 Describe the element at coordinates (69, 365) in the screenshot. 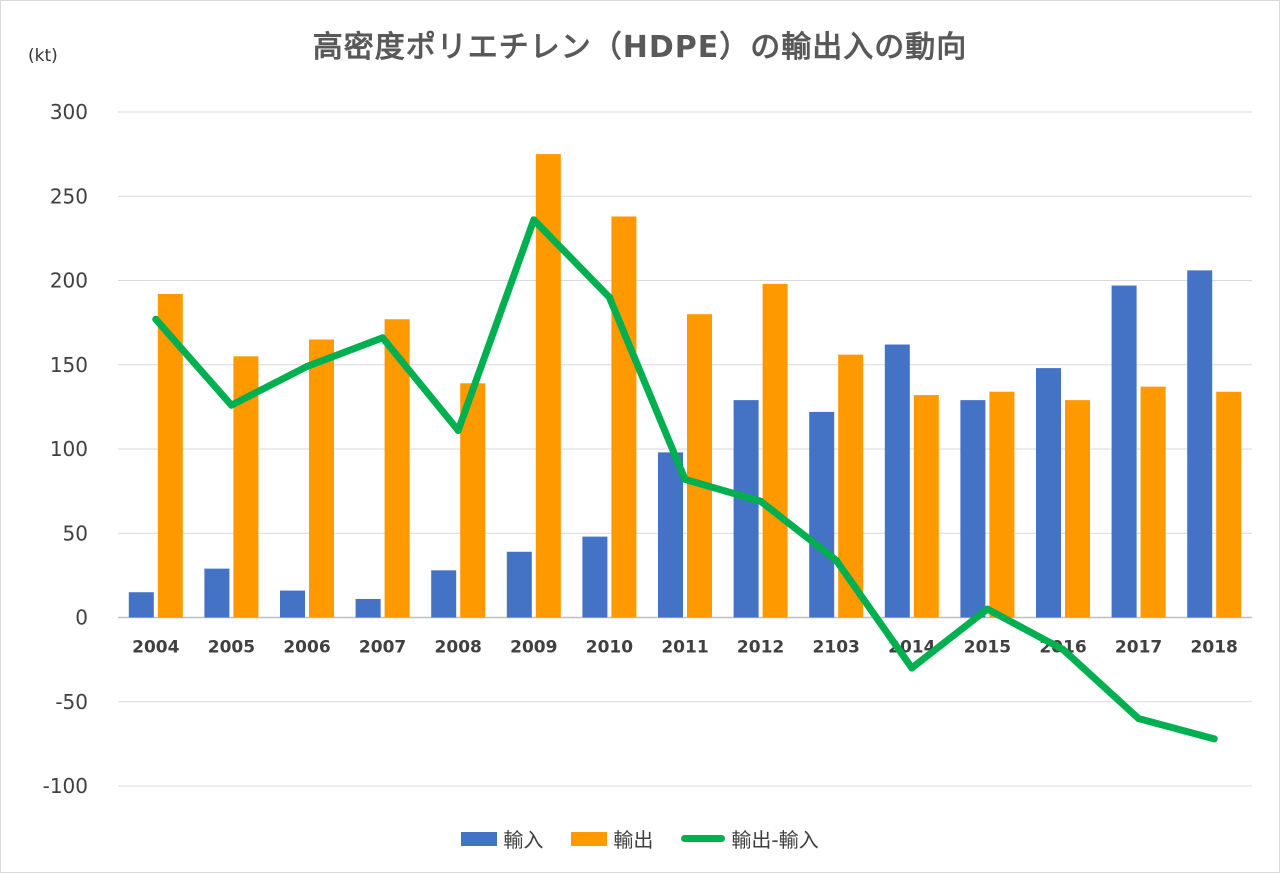

I see `y-tick-label: 150` at that location.